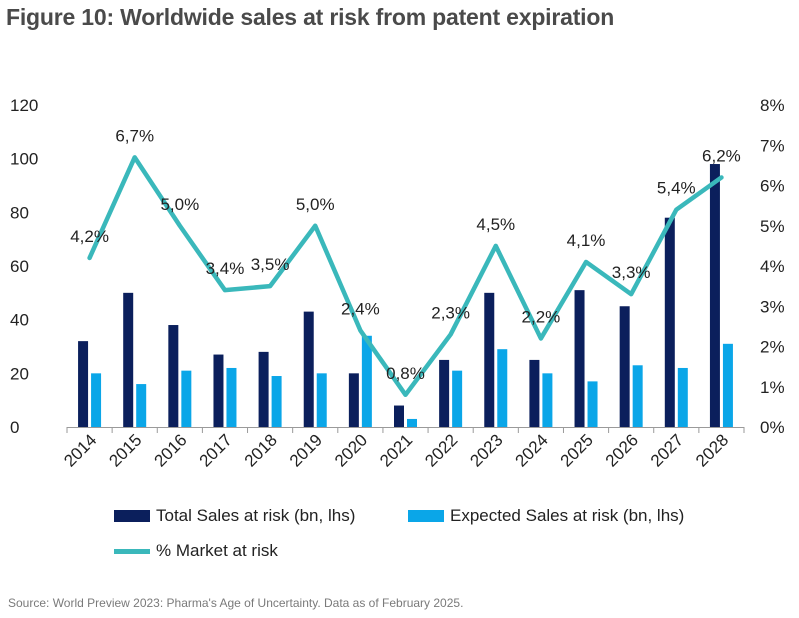 The image size is (799, 618). I want to click on y-left-tick-label: 20, so click(19, 373).